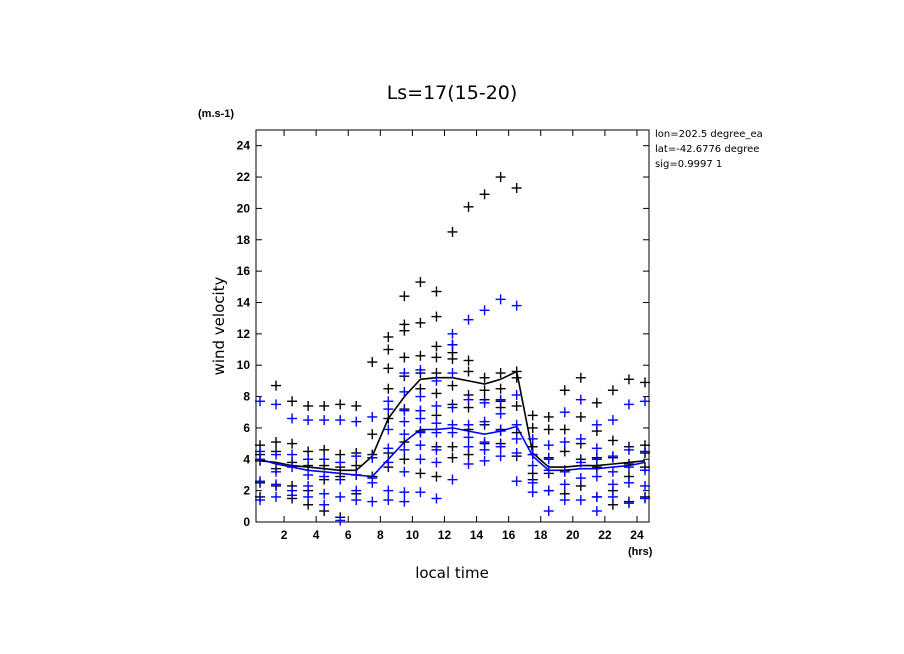 The height and width of the screenshot is (654, 904). Describe the element at coordinates (477, 535) in the screenshot. I see `x-tick-label: 14` at that location.